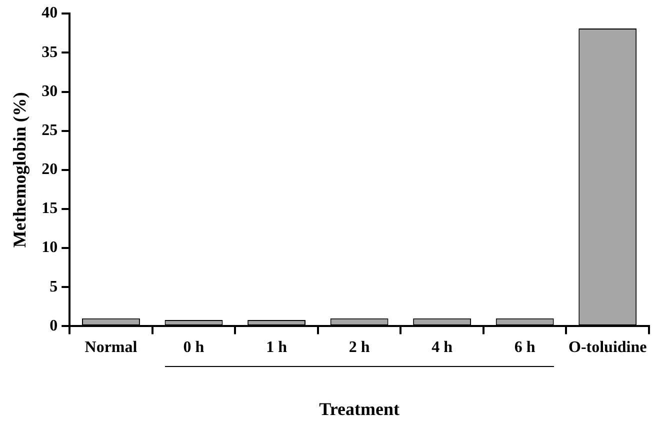 The height and width of the screenshot is (435, 657). What do you see at coordinates (50, 247) in the screenshot?
I see `y-tick-label: 10` at bounding box center [50, 247].